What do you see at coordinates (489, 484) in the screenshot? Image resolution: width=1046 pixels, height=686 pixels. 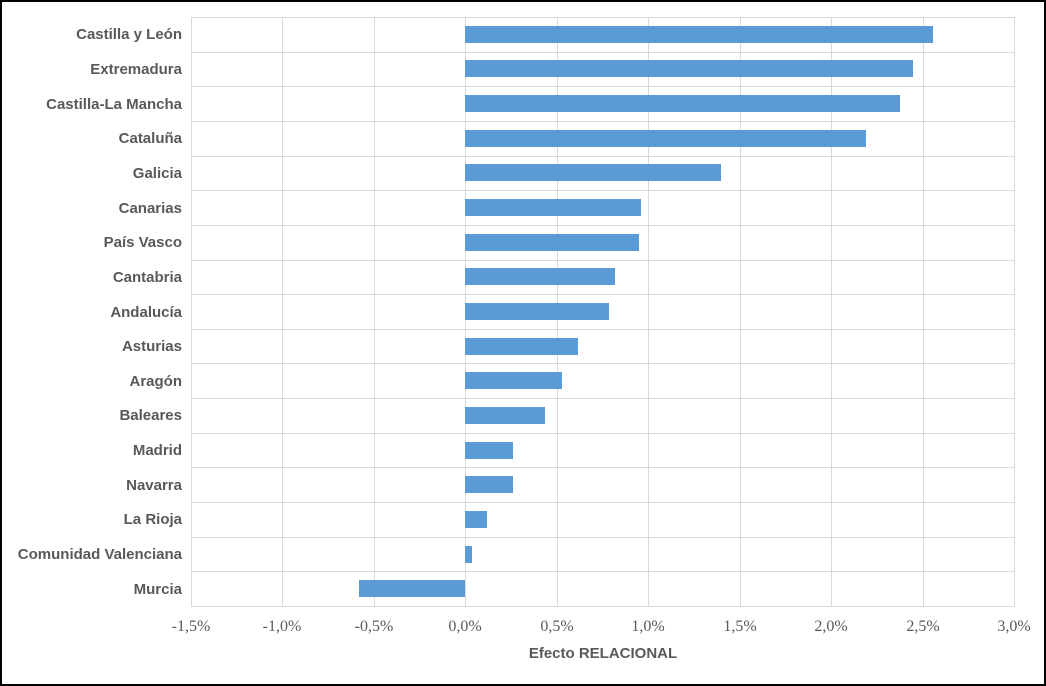 I see `bar-navarra` at bounding box center [489, 484].